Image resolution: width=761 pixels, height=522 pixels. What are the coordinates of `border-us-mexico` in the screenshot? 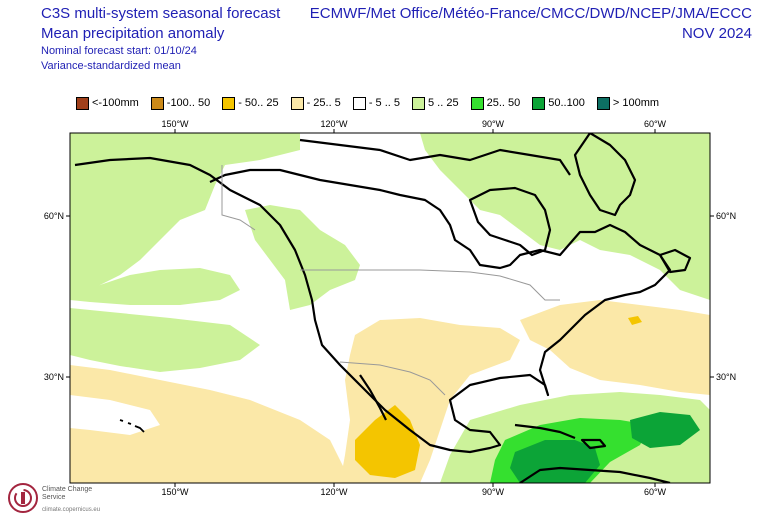 It's located at (392, 378).